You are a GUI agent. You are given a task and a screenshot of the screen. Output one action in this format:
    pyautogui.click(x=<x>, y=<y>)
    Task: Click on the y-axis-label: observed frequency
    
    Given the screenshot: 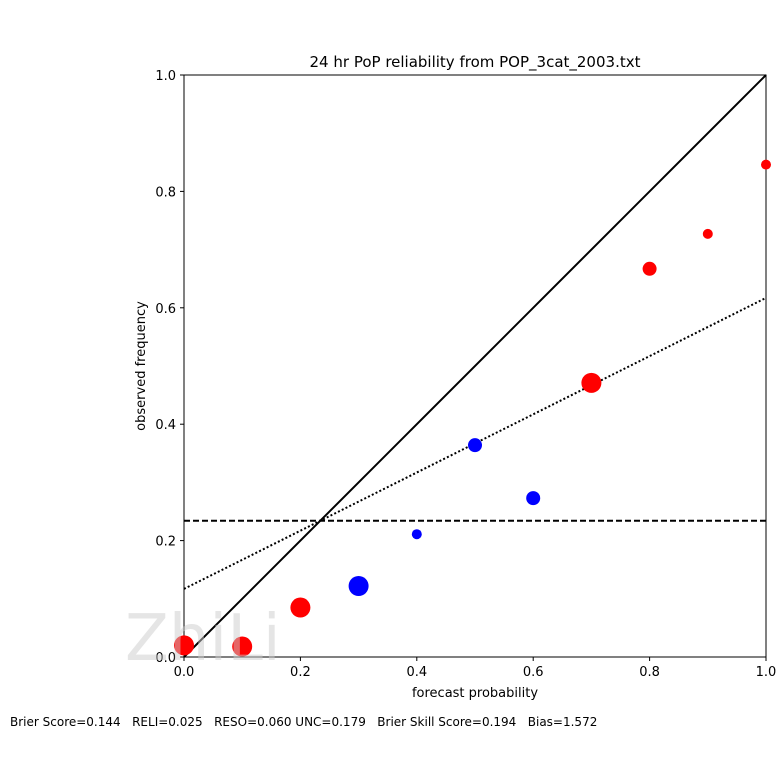 What is the action you would take?
    pyautogui.click(x=141, y=366)
    